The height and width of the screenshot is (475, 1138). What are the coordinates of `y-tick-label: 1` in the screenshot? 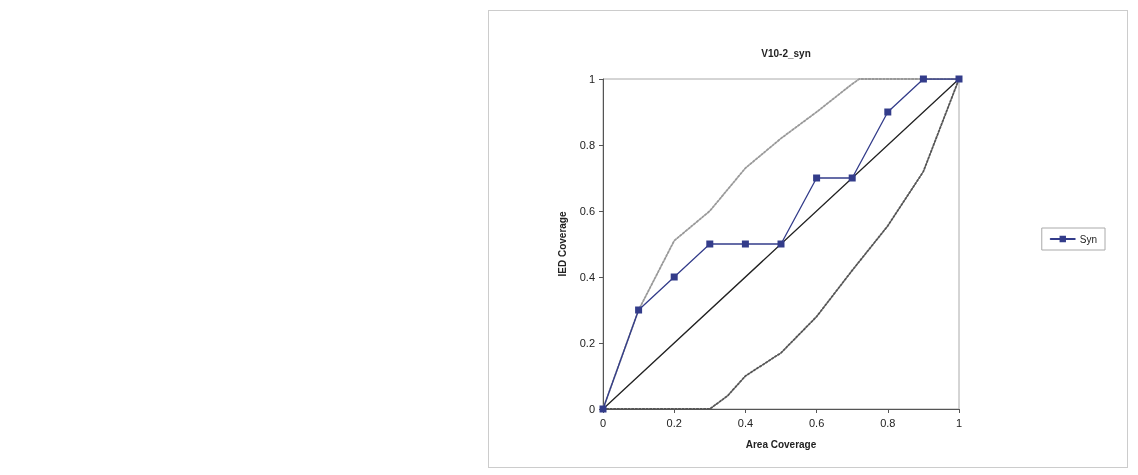 It's located at (591, 79).